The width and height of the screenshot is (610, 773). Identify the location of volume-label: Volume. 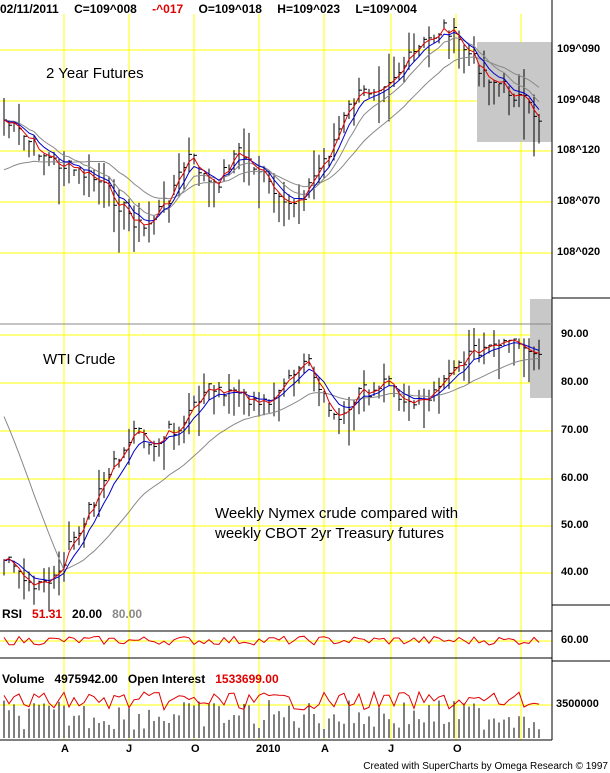
(23, 679).